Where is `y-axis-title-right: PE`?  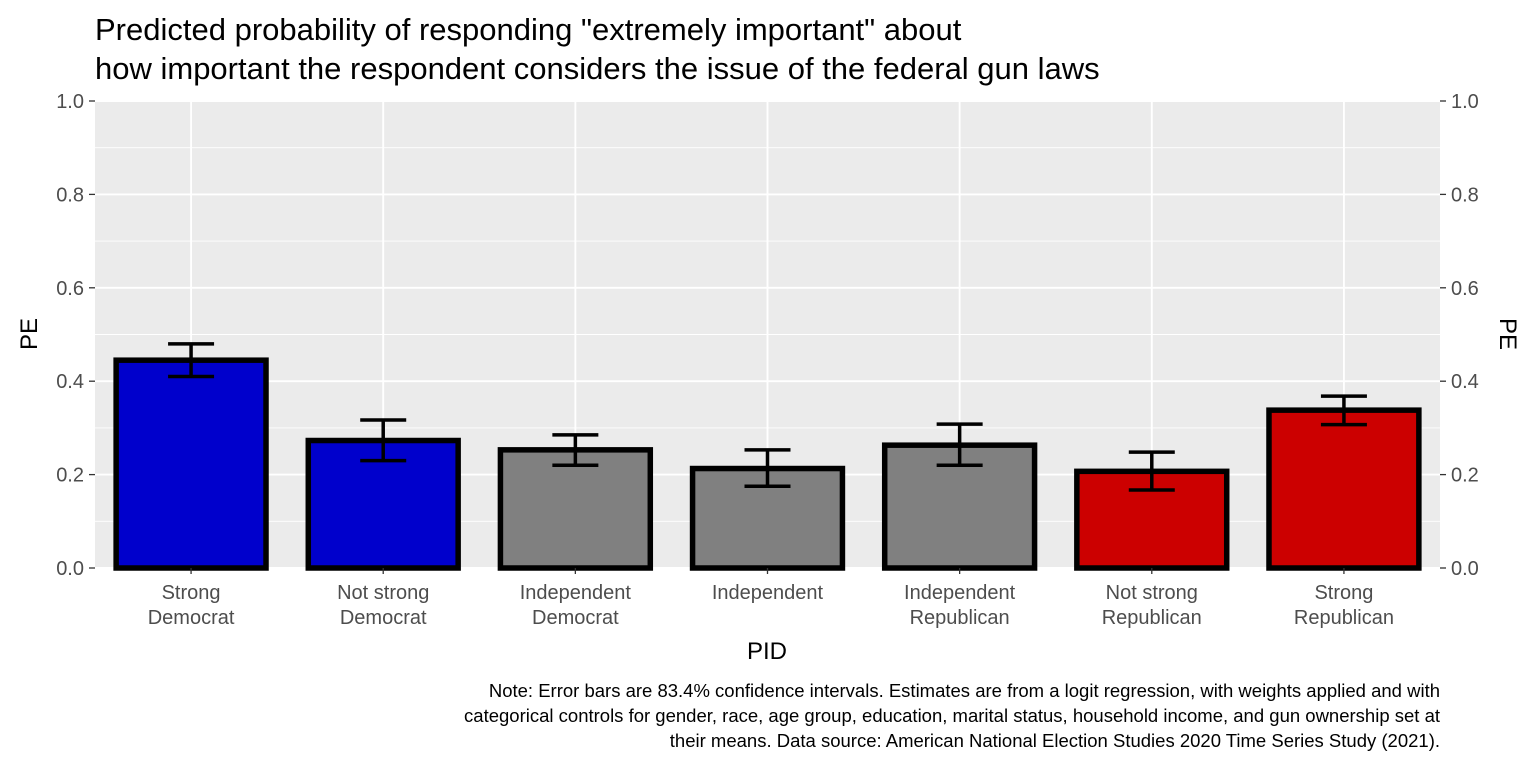
y-axis-title-right: PE is located at coordinates (1507, 334).